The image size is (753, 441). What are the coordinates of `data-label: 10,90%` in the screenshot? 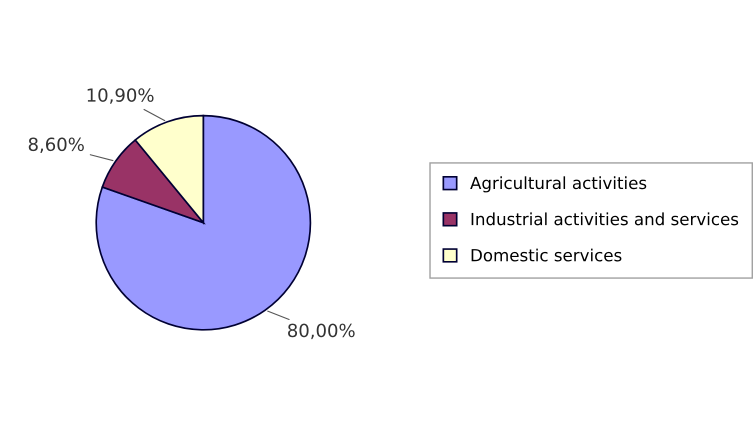 It's located at (121, 96).